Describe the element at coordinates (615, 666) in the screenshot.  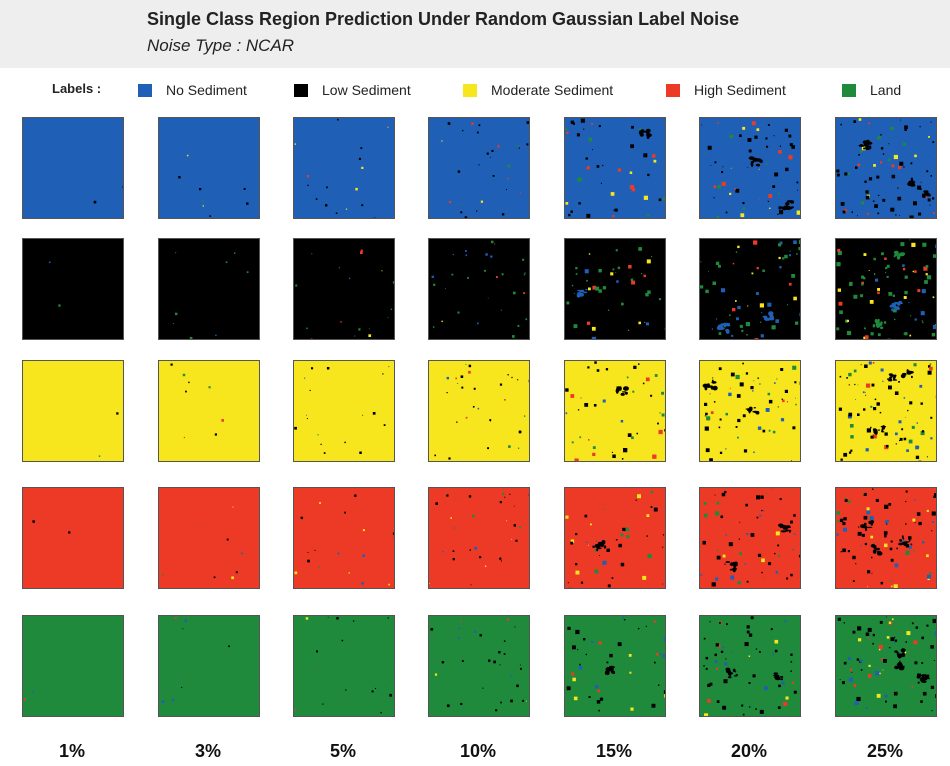
I see `tile-land-15pct` at that location.